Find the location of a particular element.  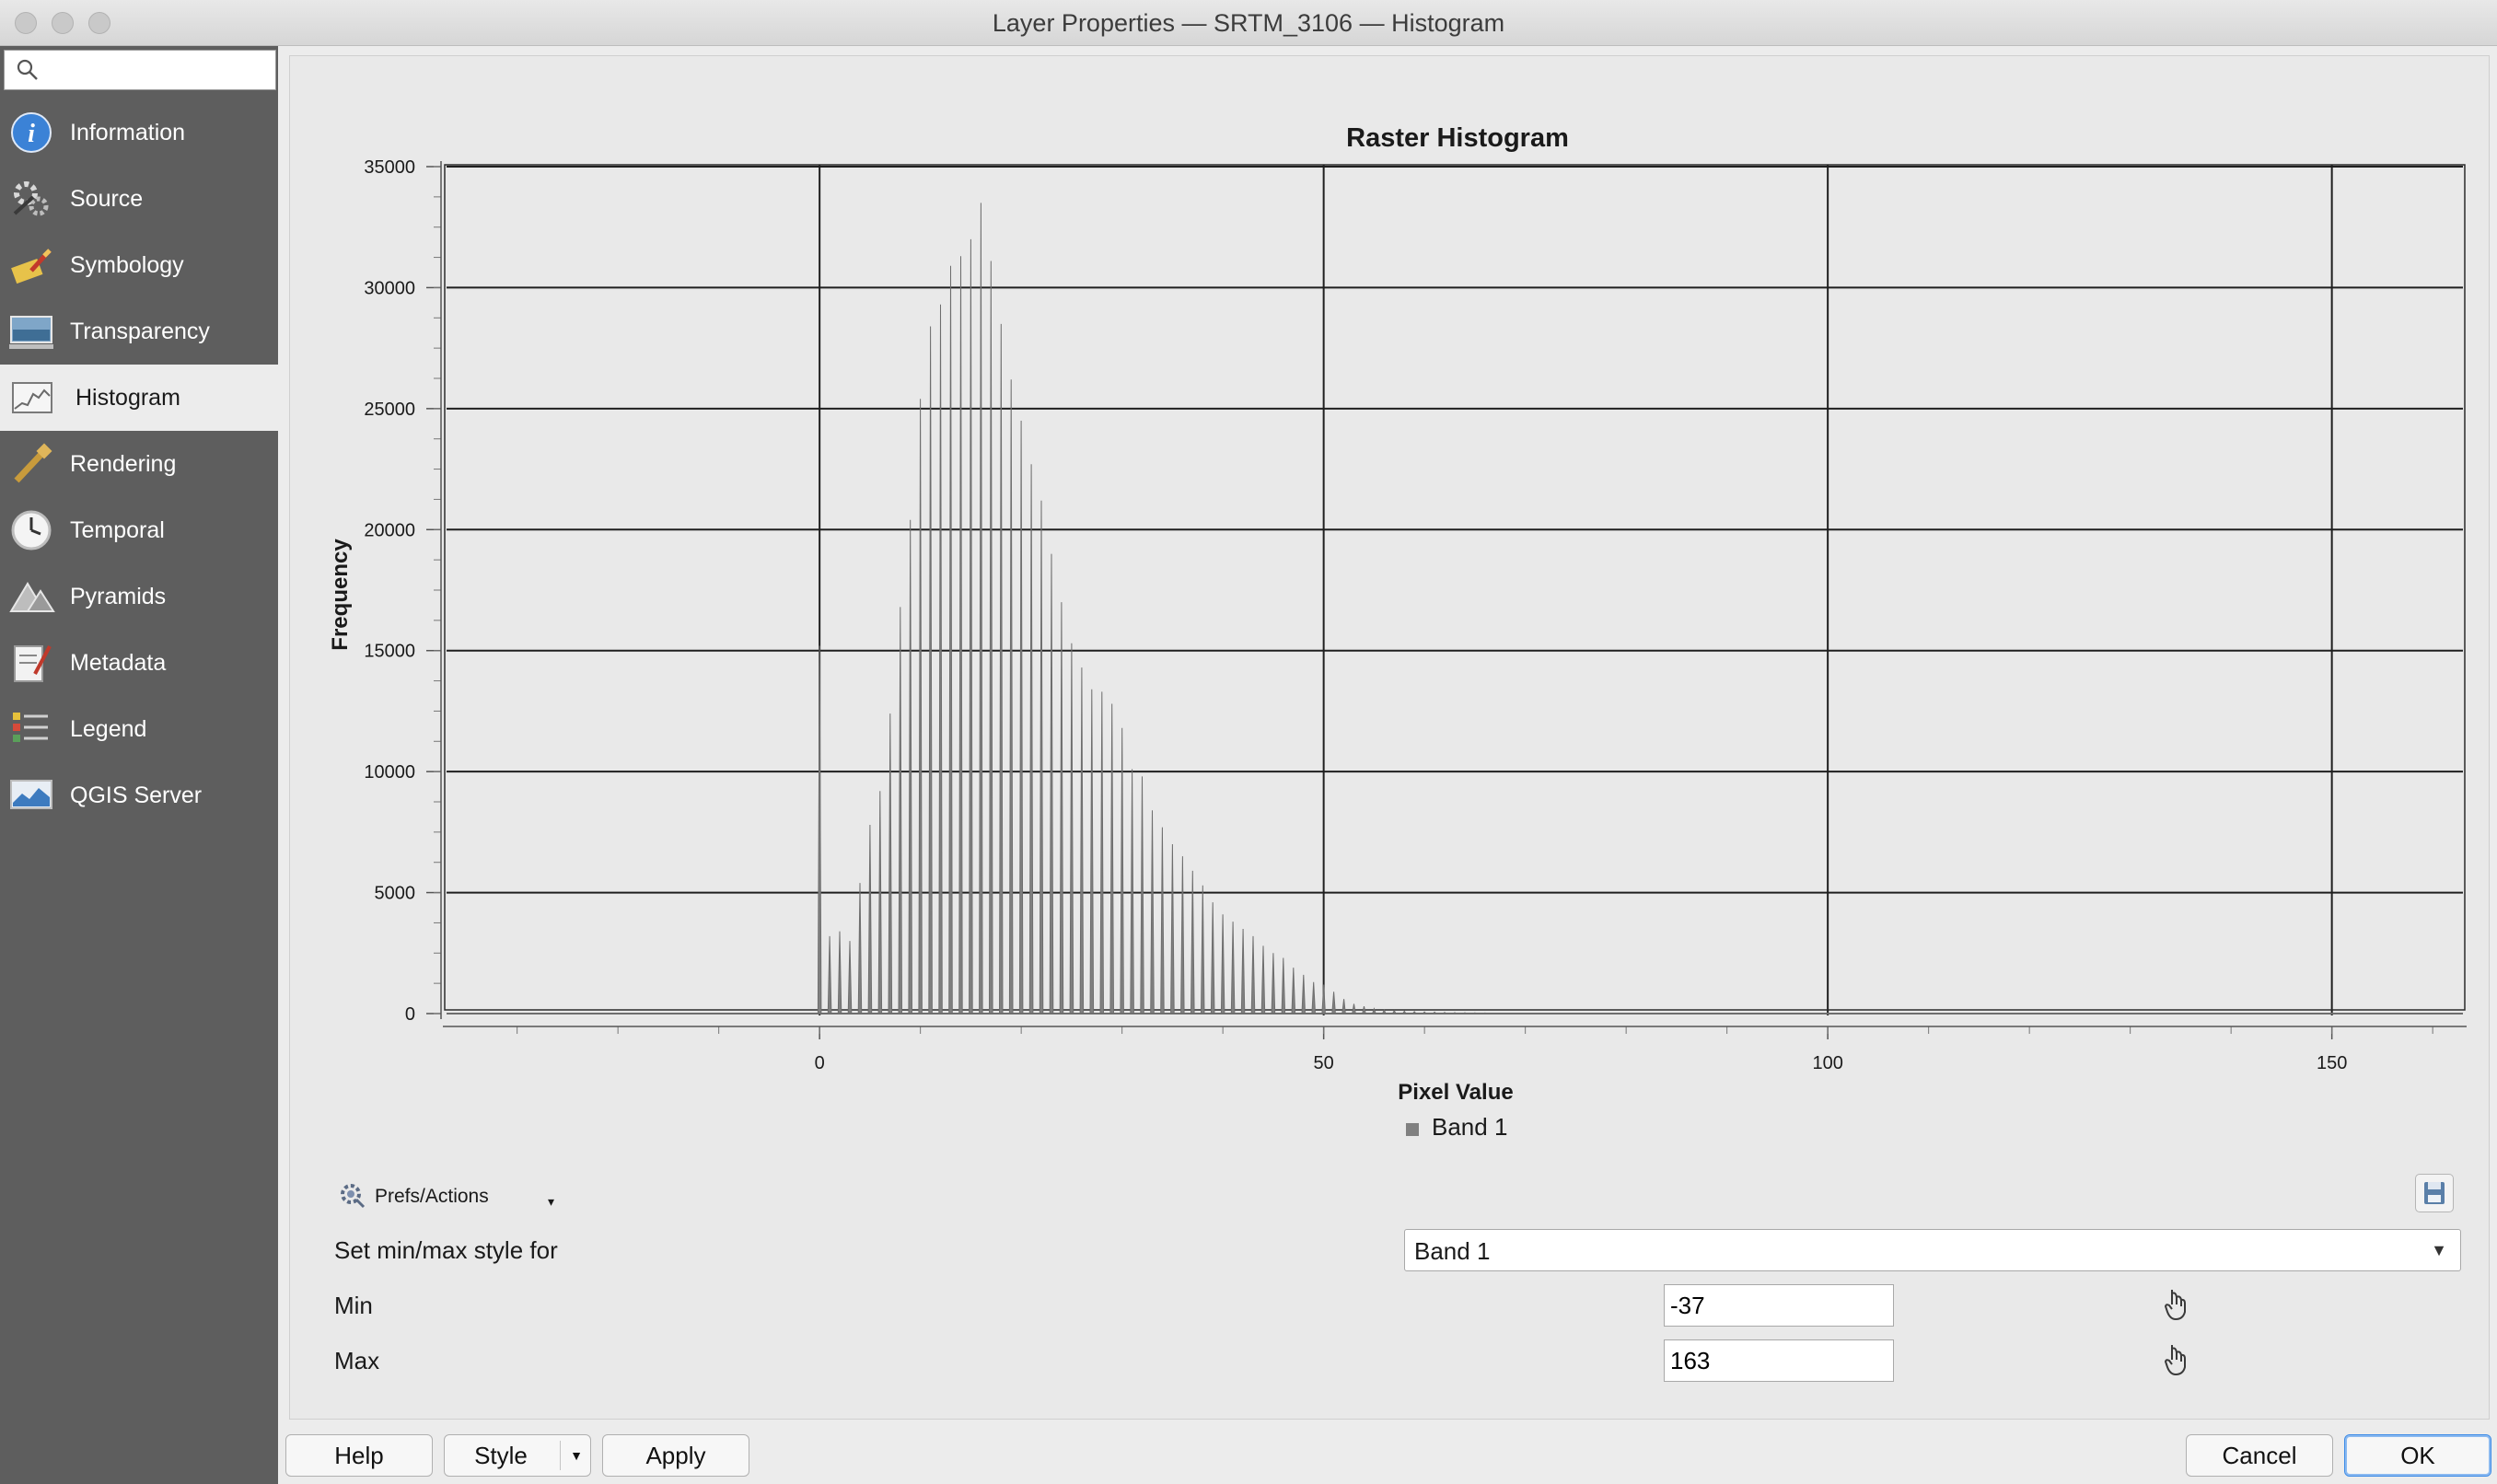

sidebar-item-qgis-server: QGIS Server is located at coordinates (139, 795).